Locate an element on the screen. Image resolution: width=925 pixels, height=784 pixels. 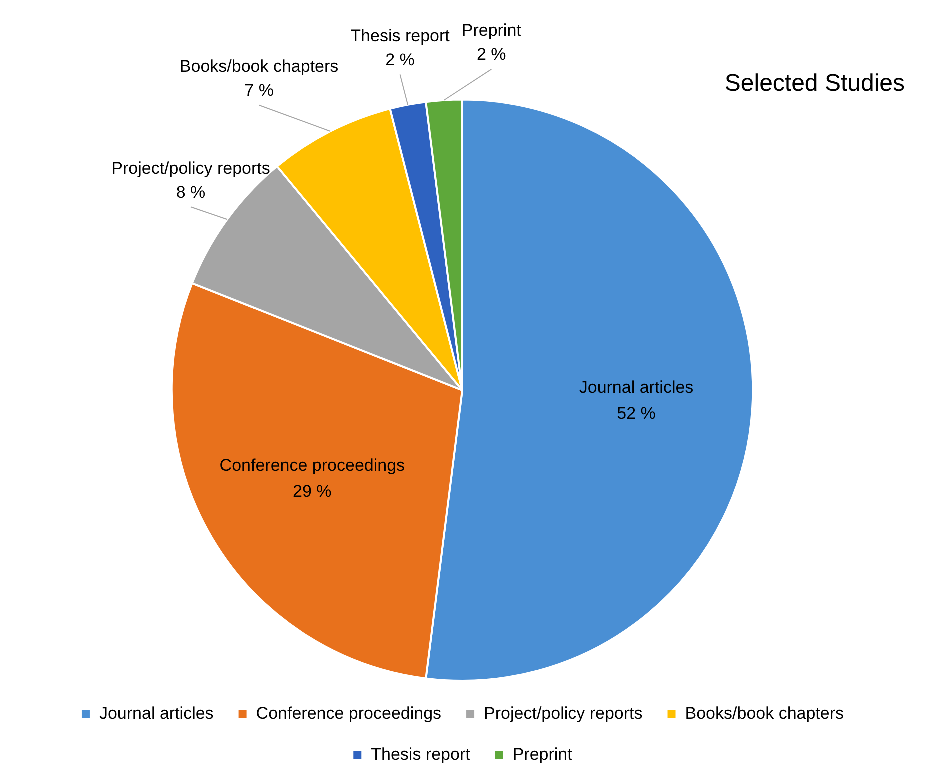
slice-label: Conference proceedings is located at coordinates (313, 465).